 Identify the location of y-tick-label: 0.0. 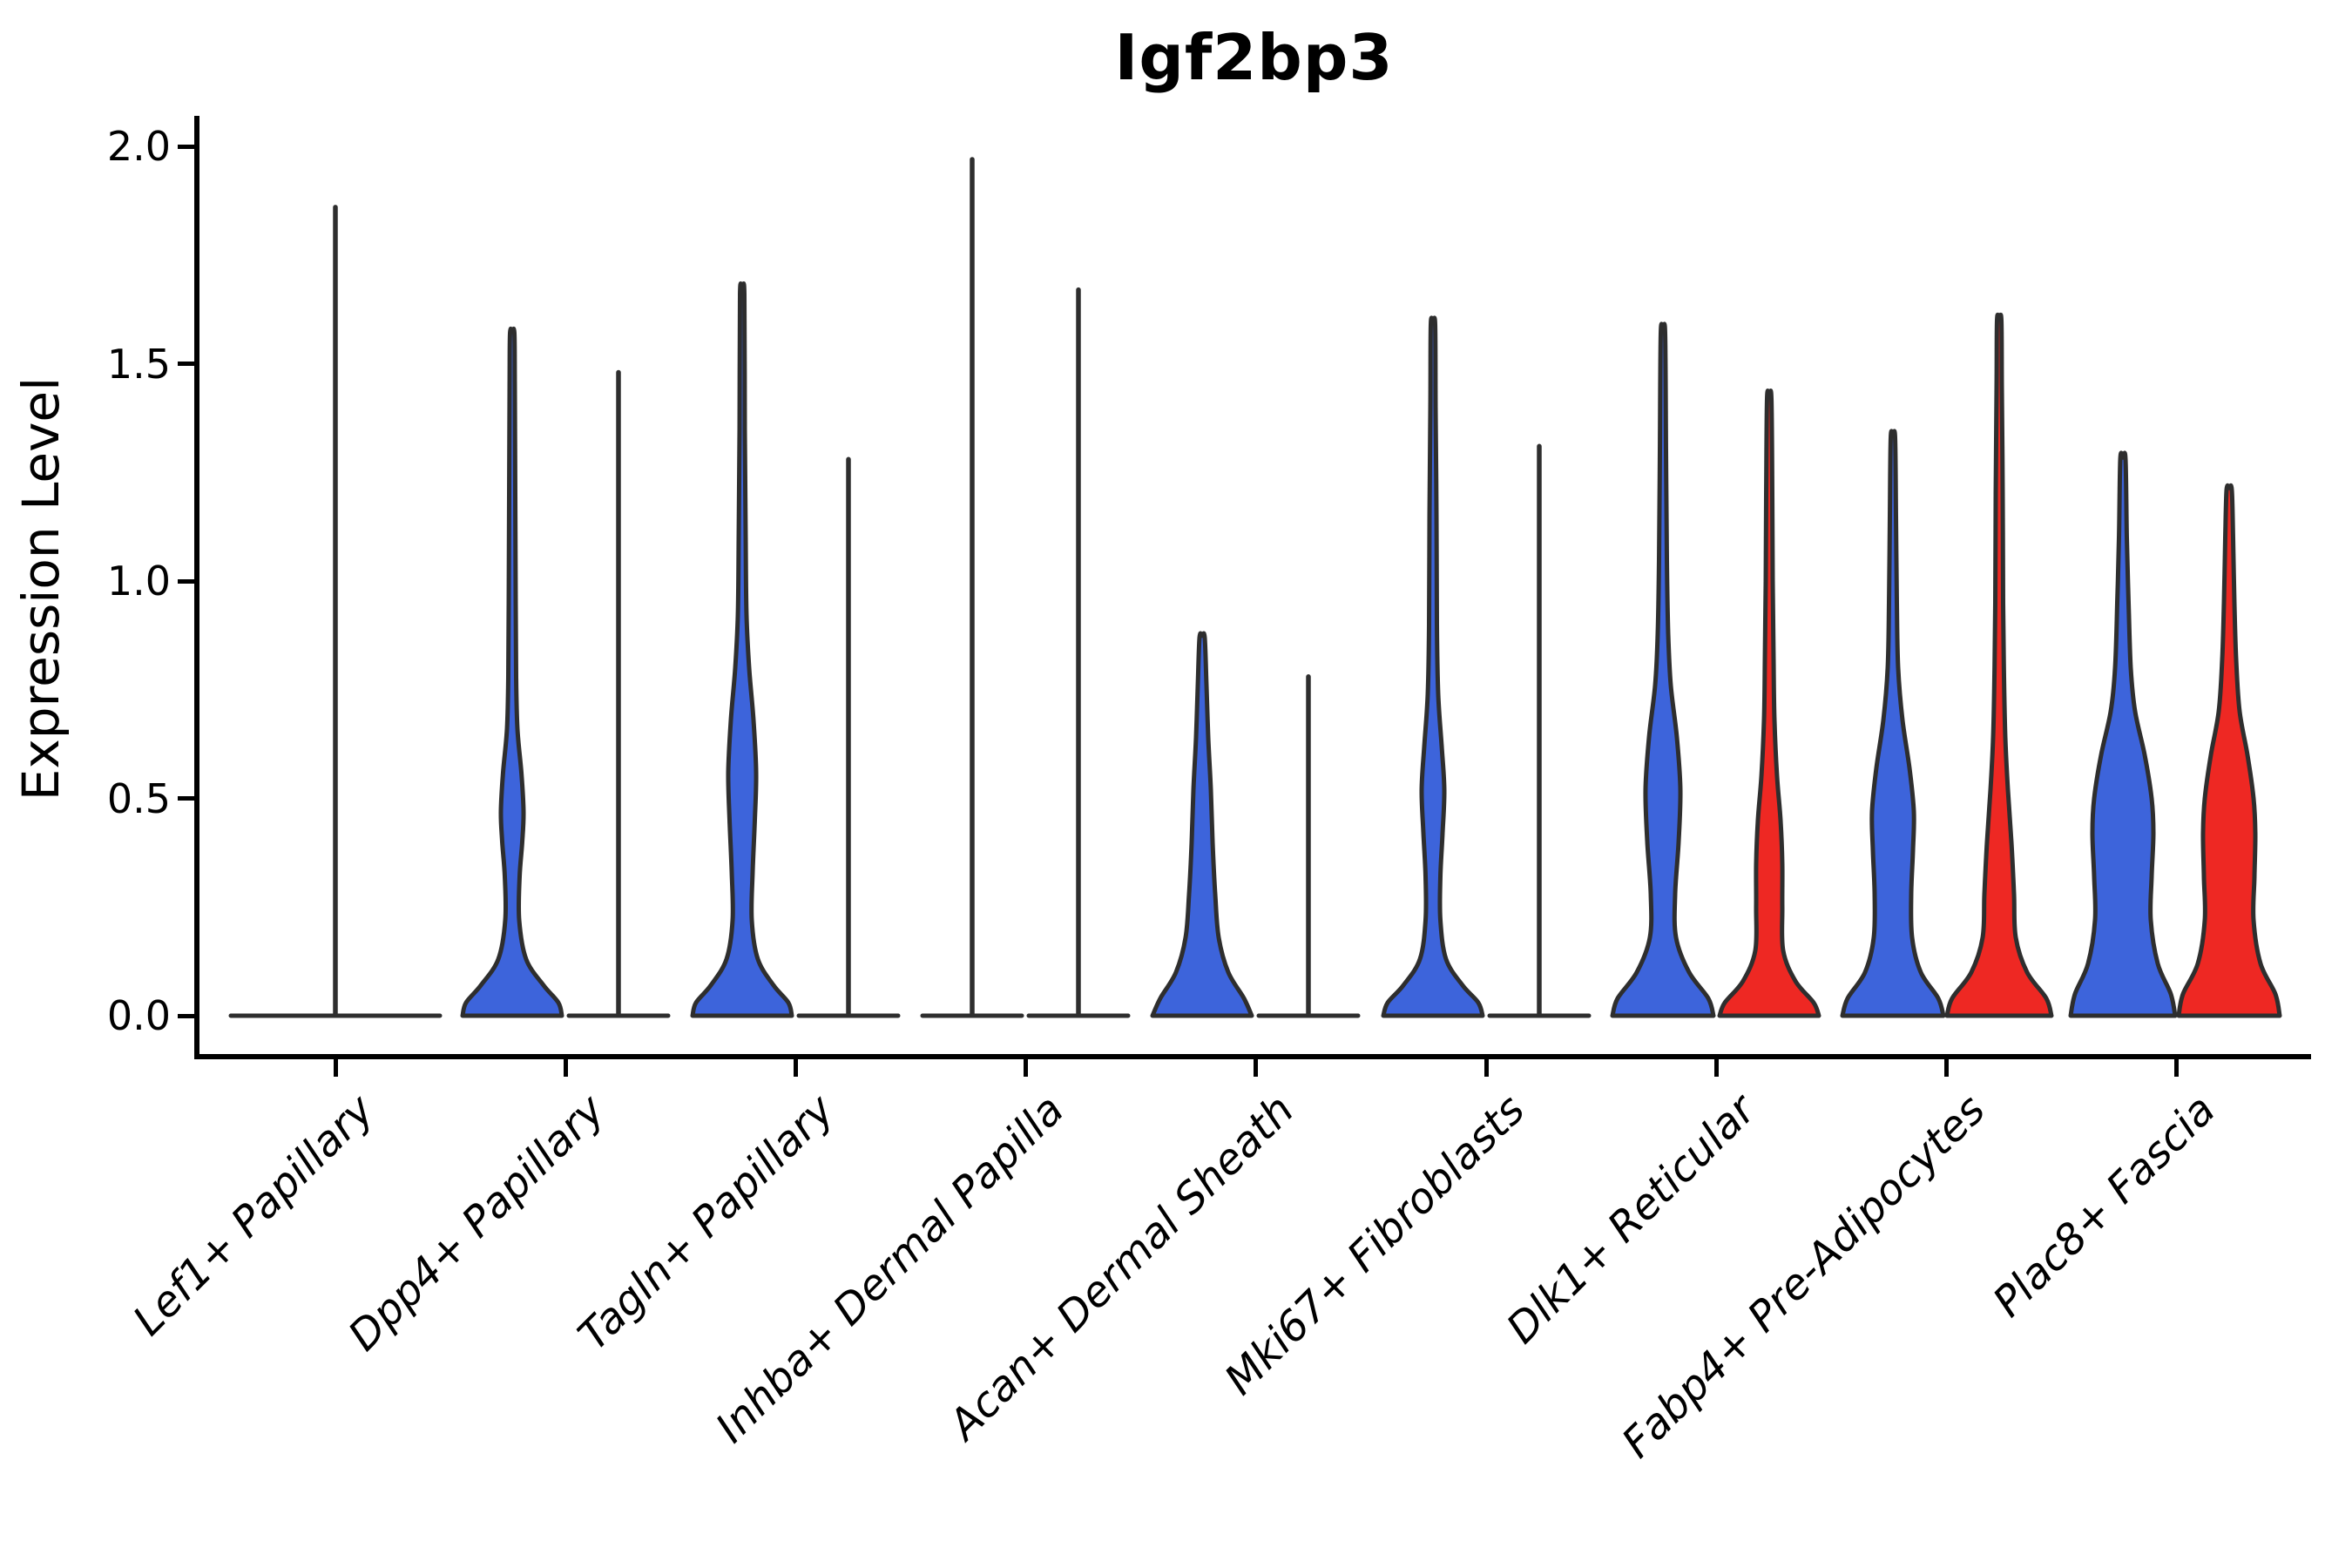
(138, 1015).